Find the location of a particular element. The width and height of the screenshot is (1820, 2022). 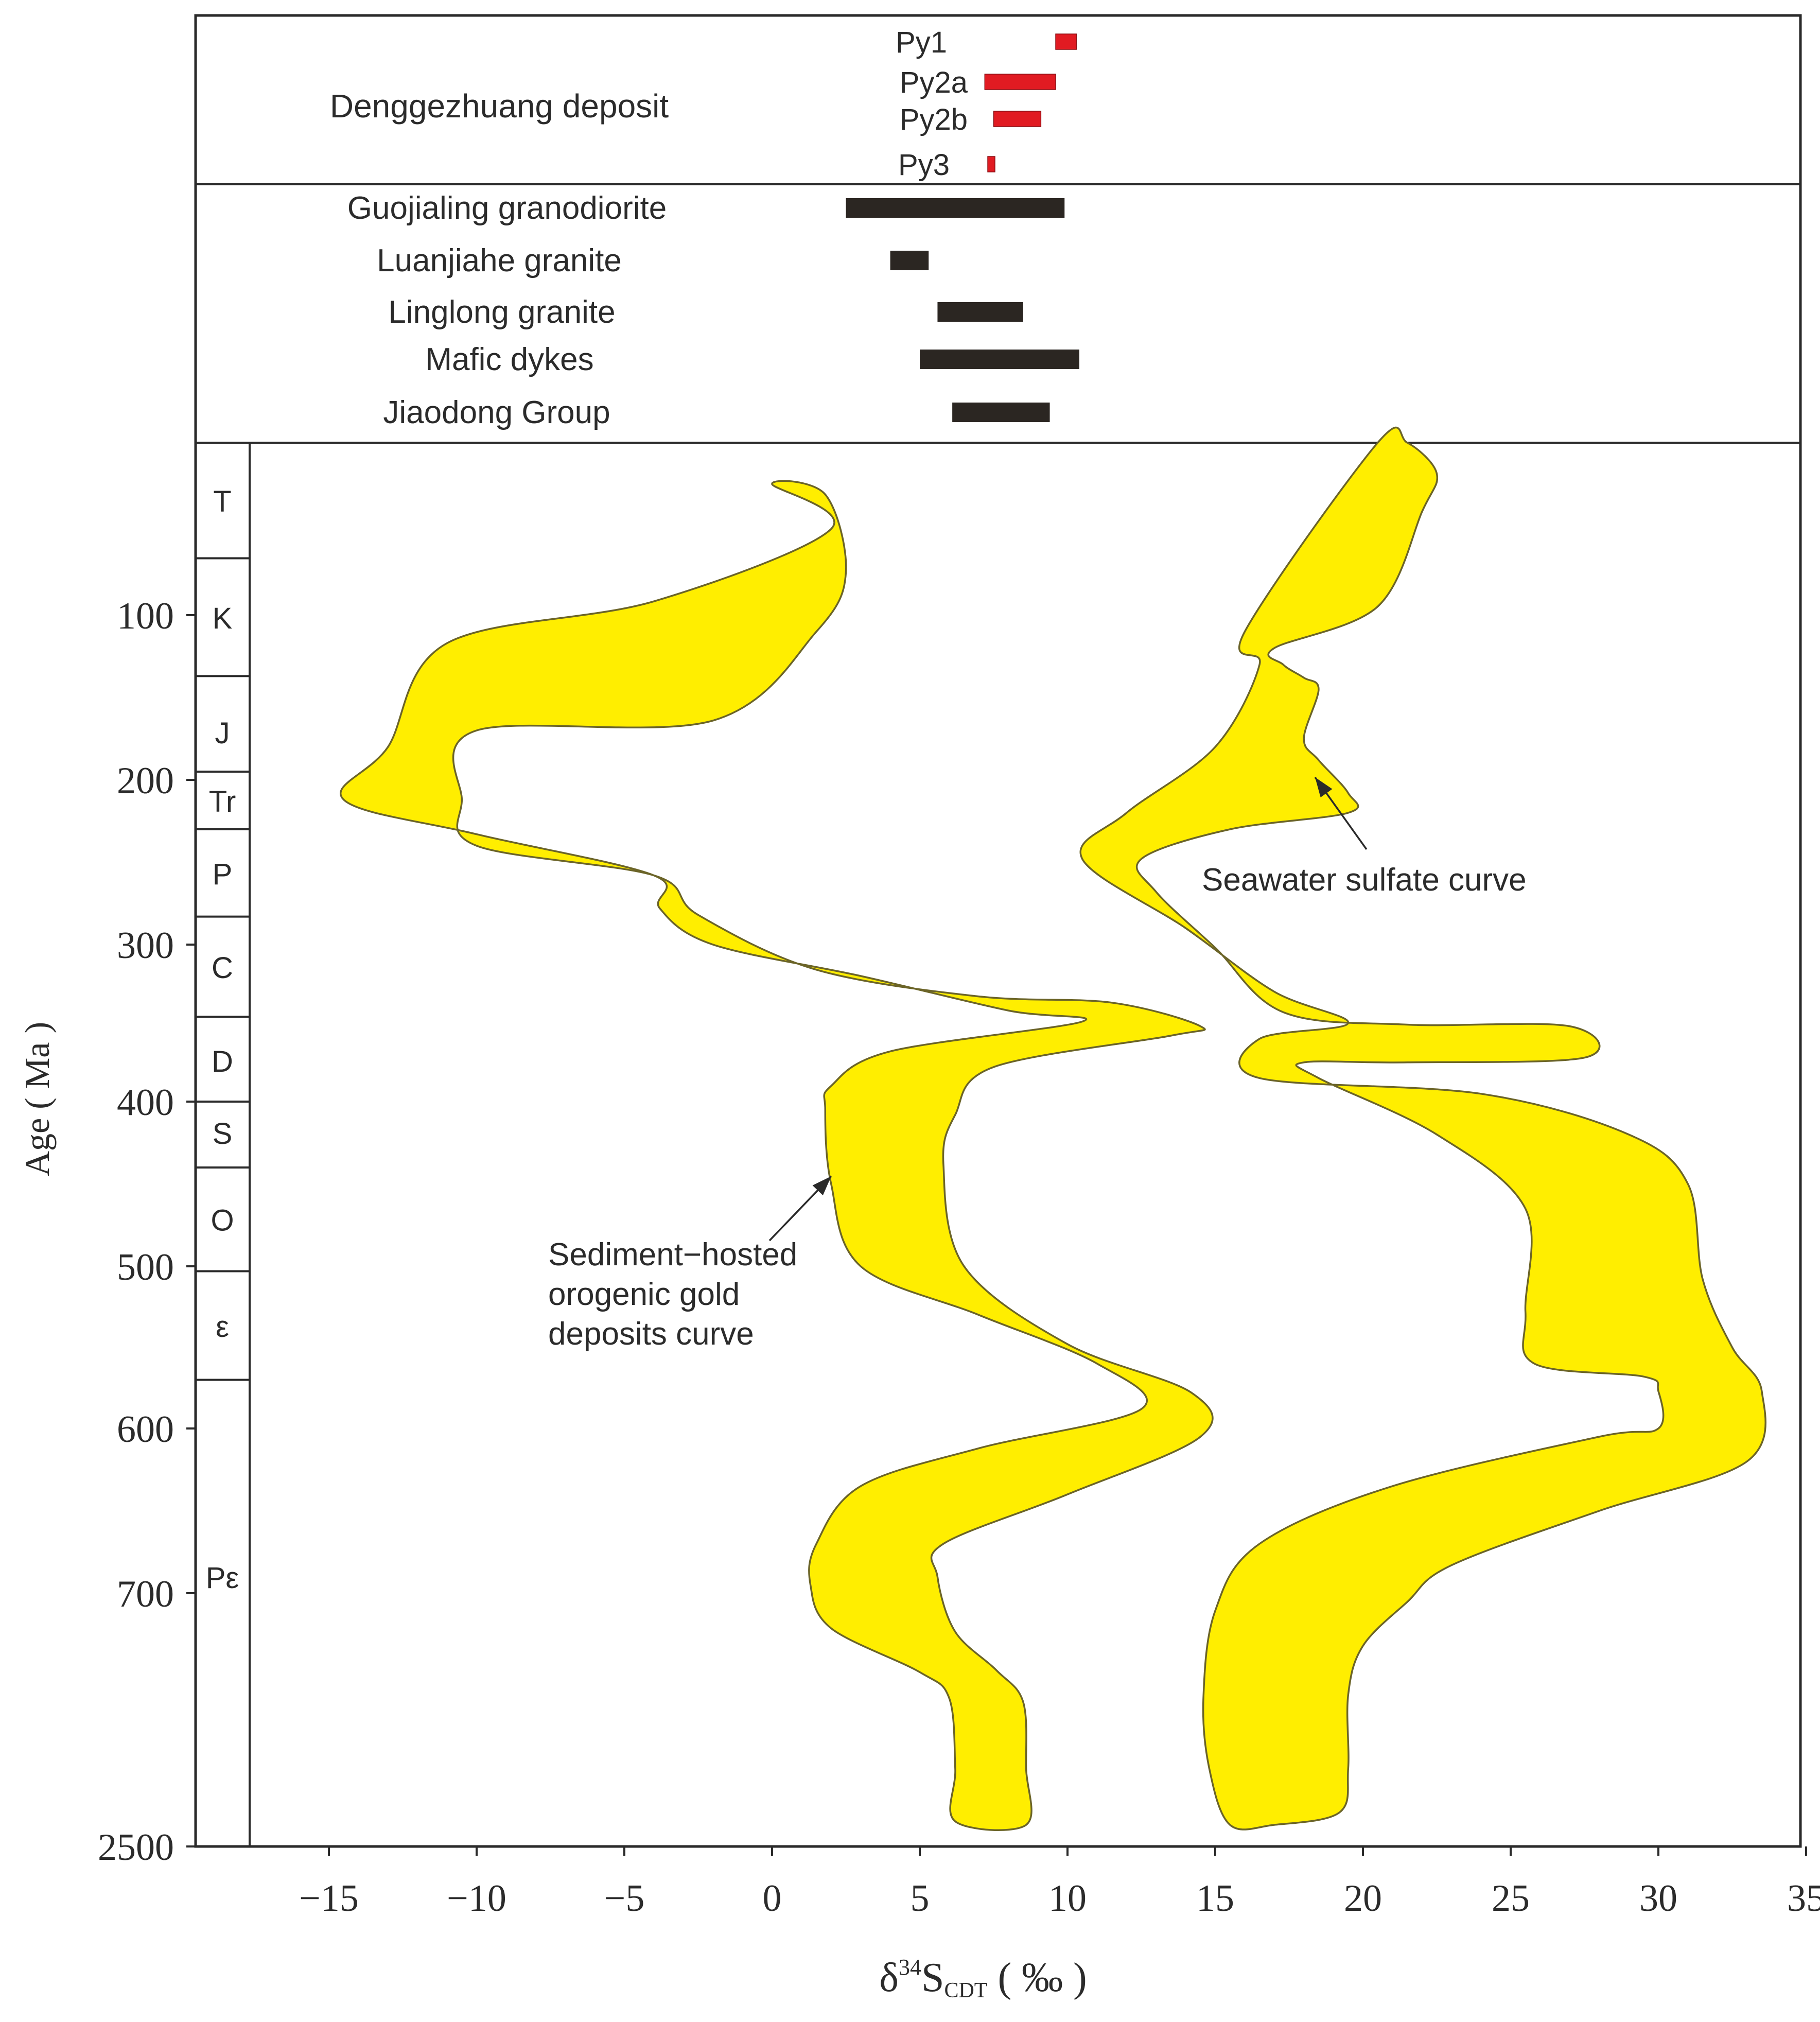

deposit-bar-py3 is located at coordinates (991, 164).